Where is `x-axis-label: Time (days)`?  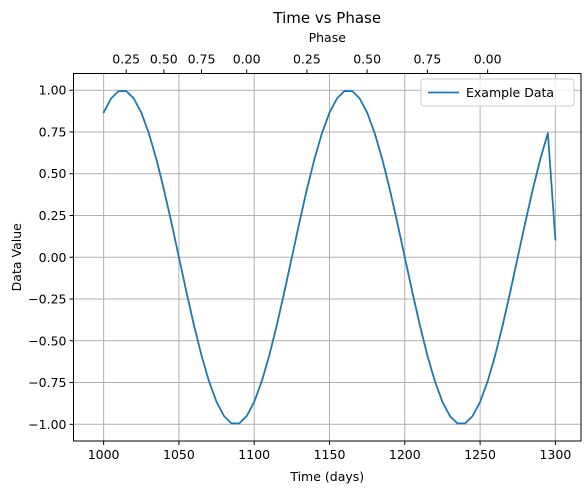 x-axis-label: Time (days) is located at coordinates (326, 476).